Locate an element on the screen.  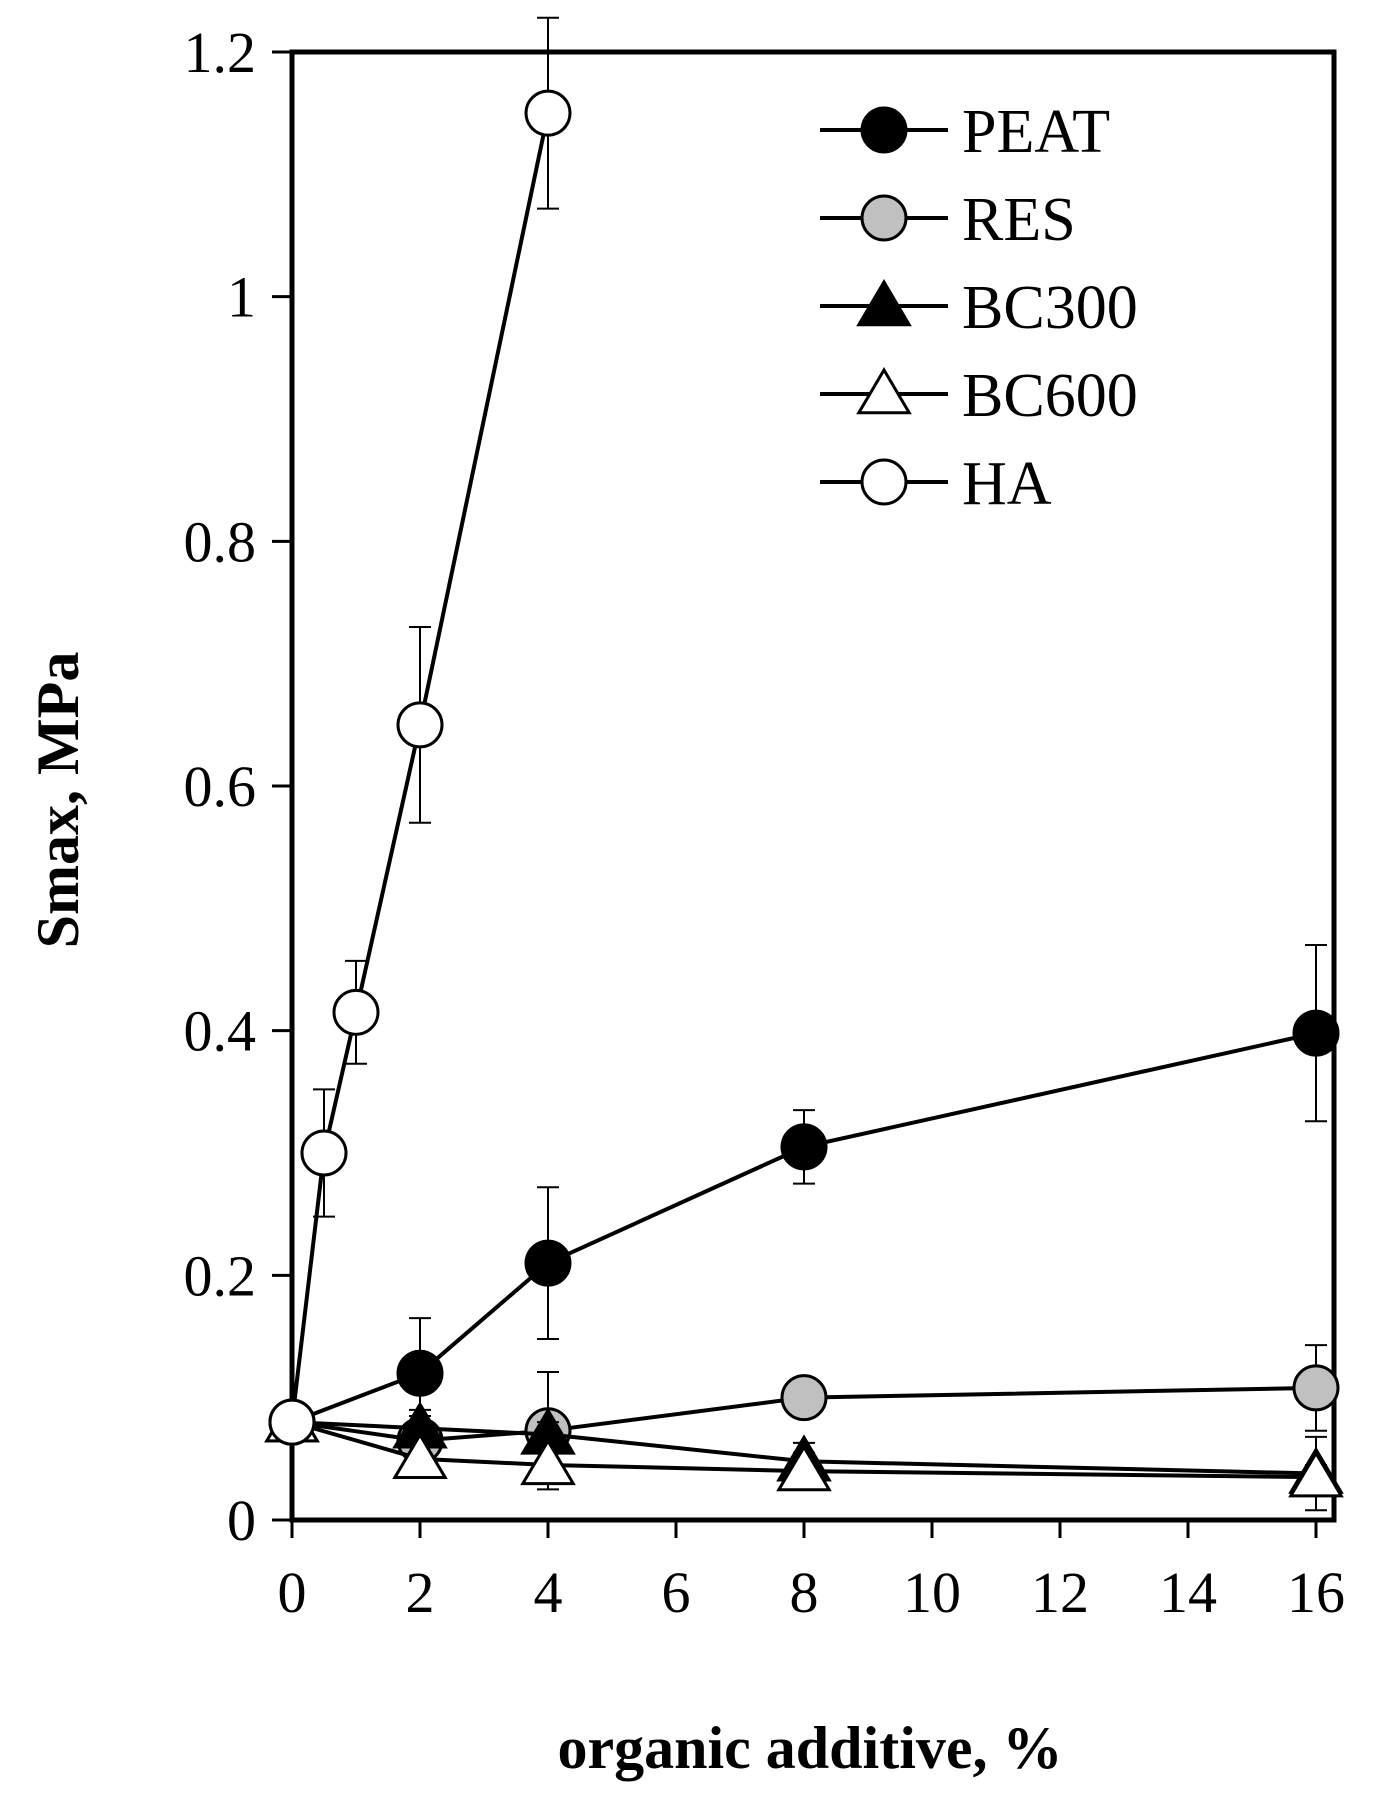
x-tick-label: 16 is located at coordinates (1316, 1592).